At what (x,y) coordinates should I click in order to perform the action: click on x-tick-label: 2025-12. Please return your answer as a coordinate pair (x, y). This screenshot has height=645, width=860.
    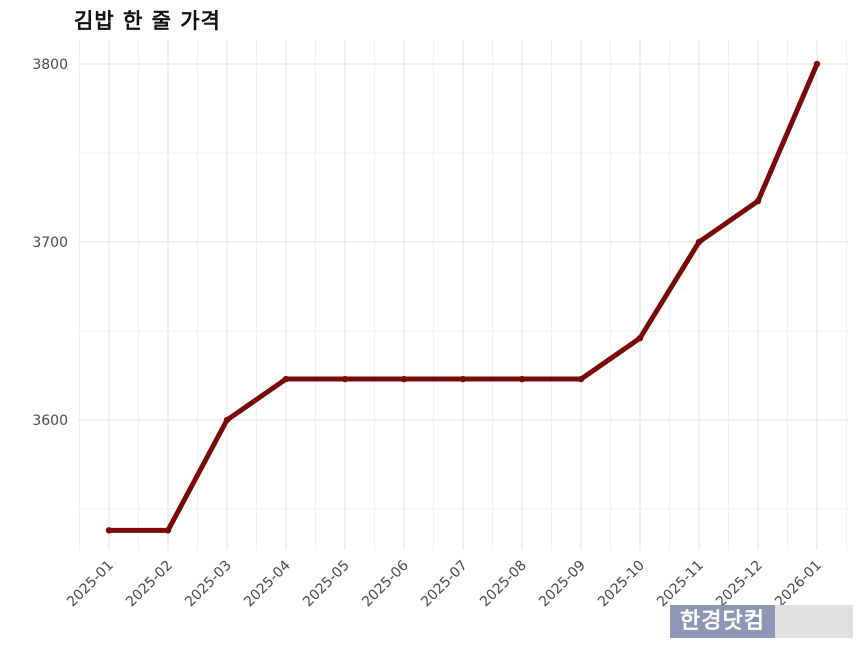
    Looking at the image, I should click on (739, 584).